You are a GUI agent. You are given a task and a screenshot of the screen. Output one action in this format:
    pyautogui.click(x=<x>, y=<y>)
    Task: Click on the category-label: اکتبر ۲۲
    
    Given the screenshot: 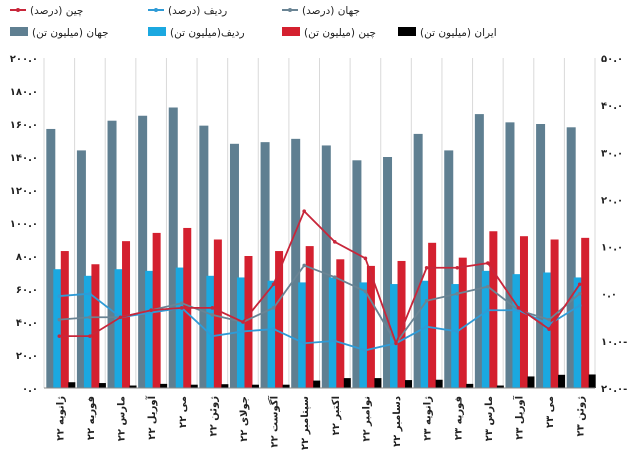 What is the action you would take?
    pyautogui.click(x=336, y=415)
    